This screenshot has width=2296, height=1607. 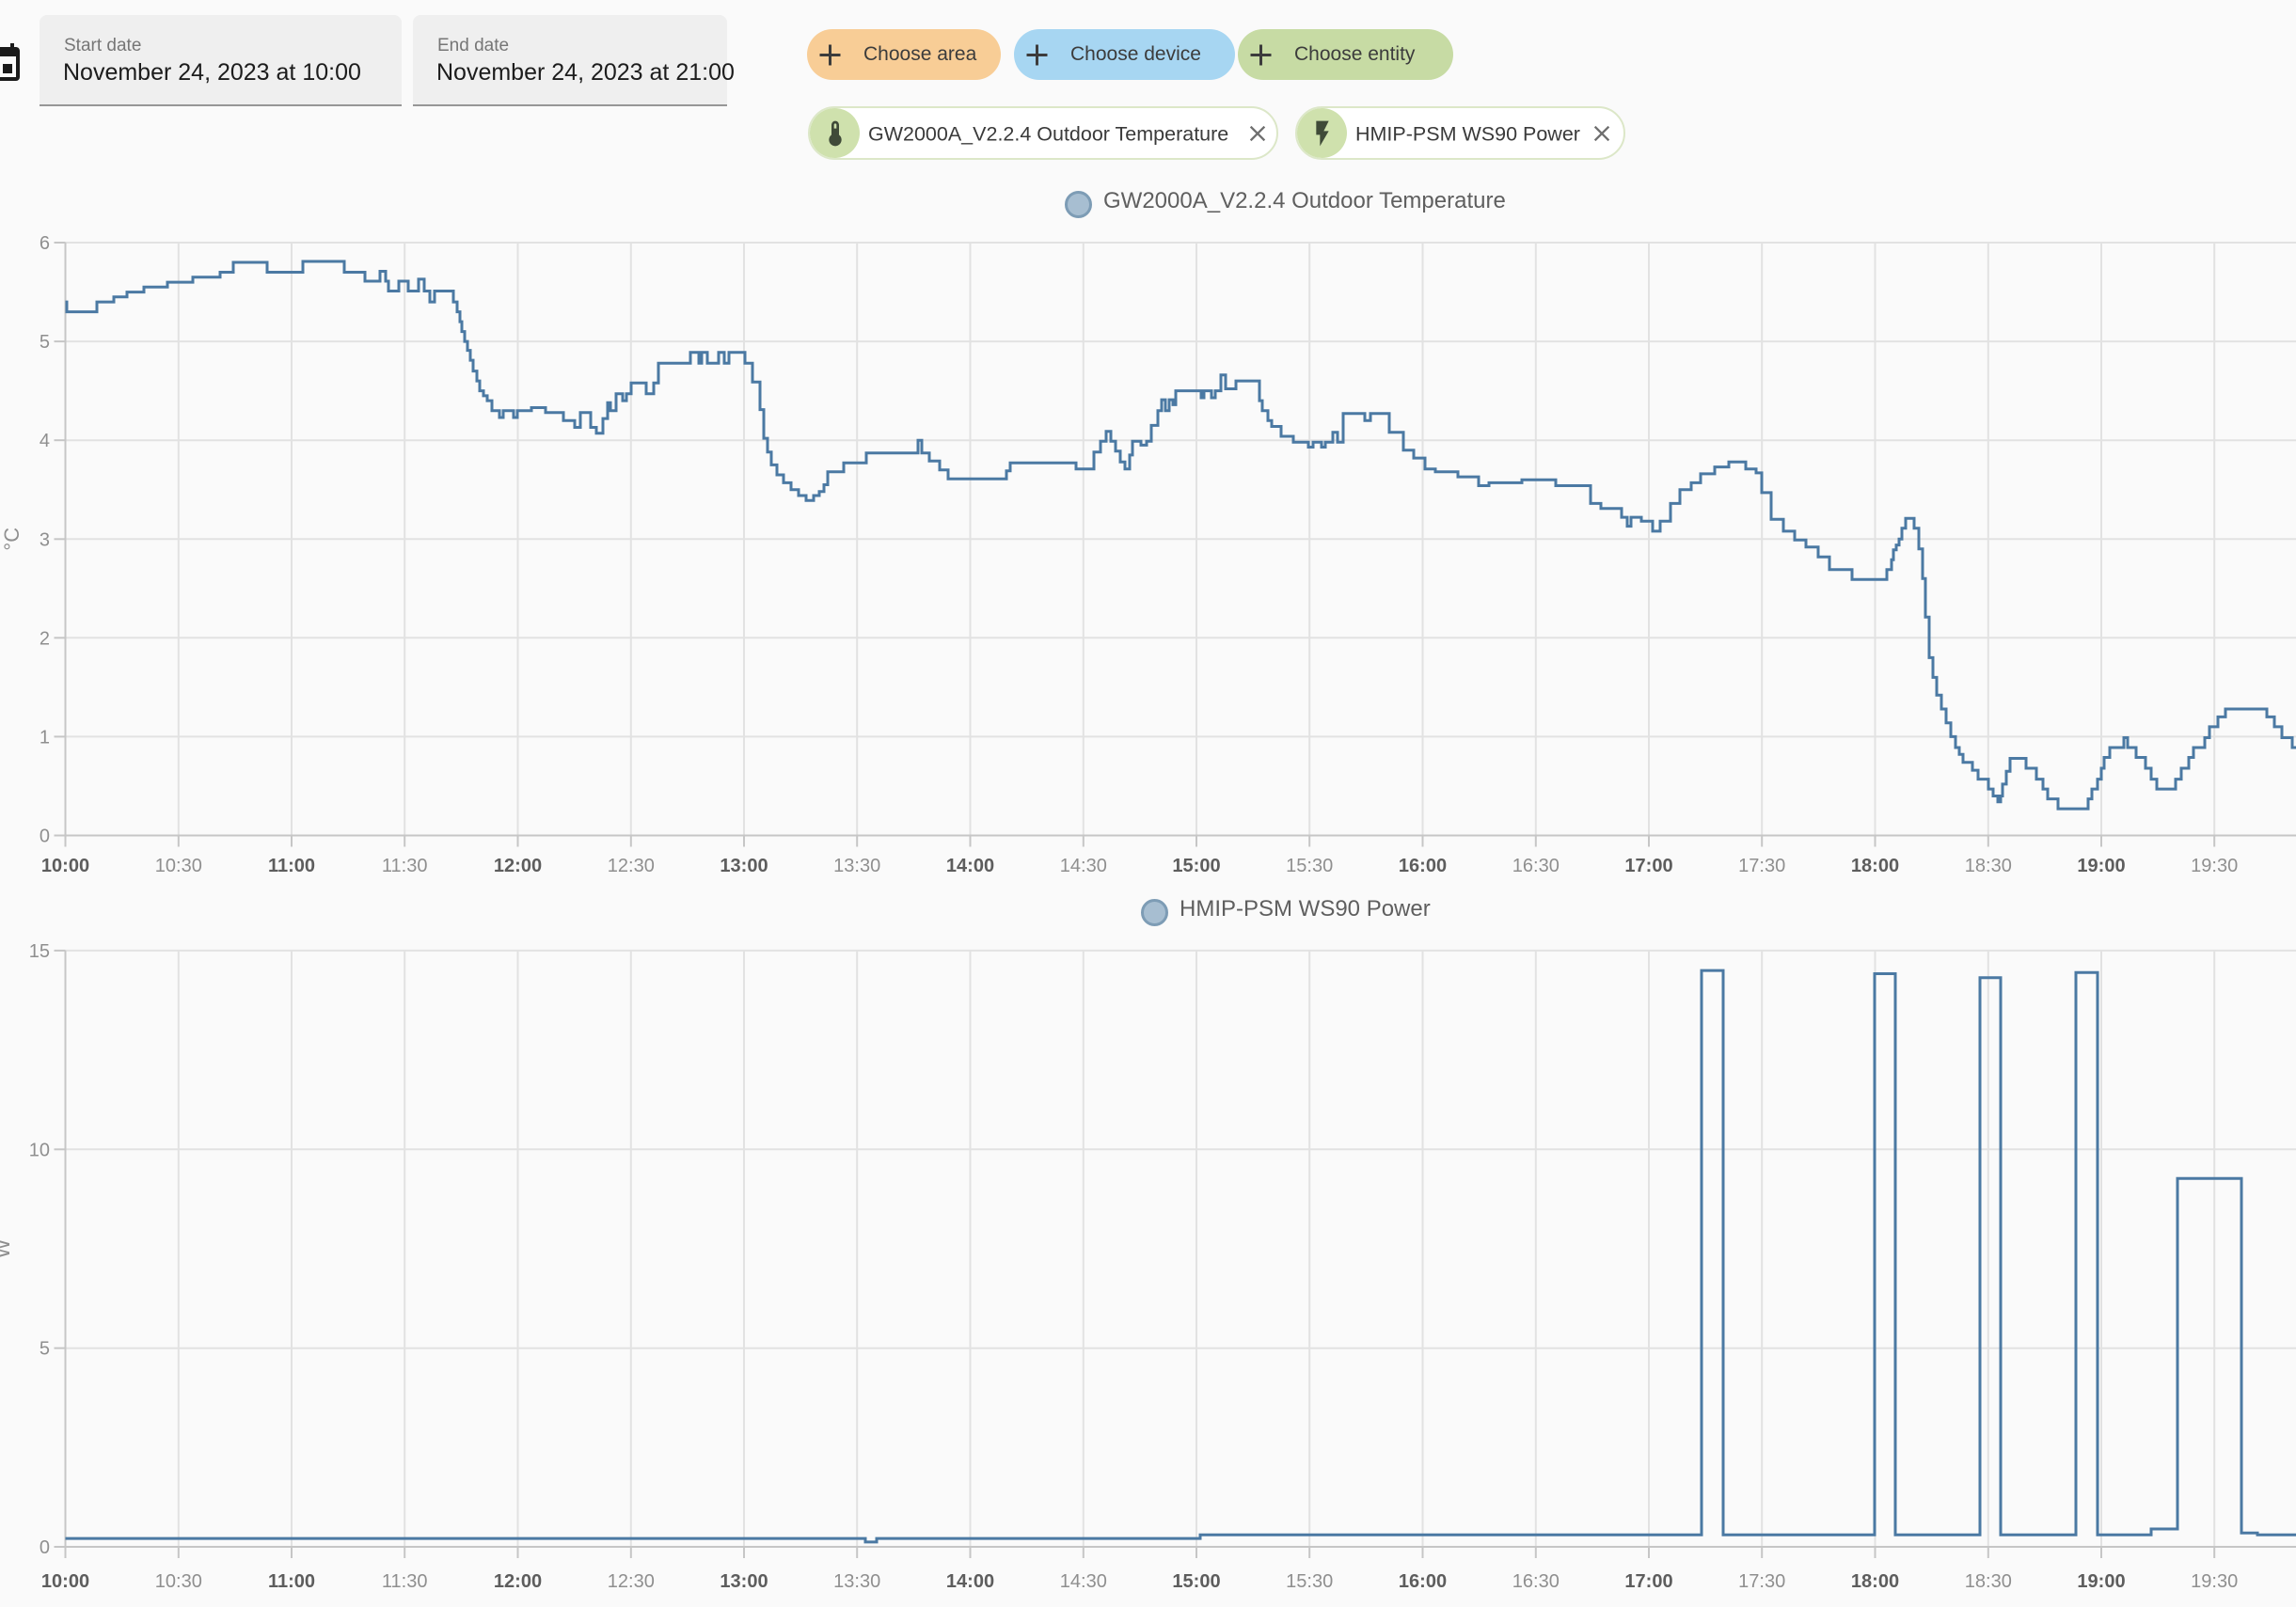 What do you see at coordinates (39, 1150) in the screenshot?
I see `svg-text: 10` at bounding box center [39, 1150].